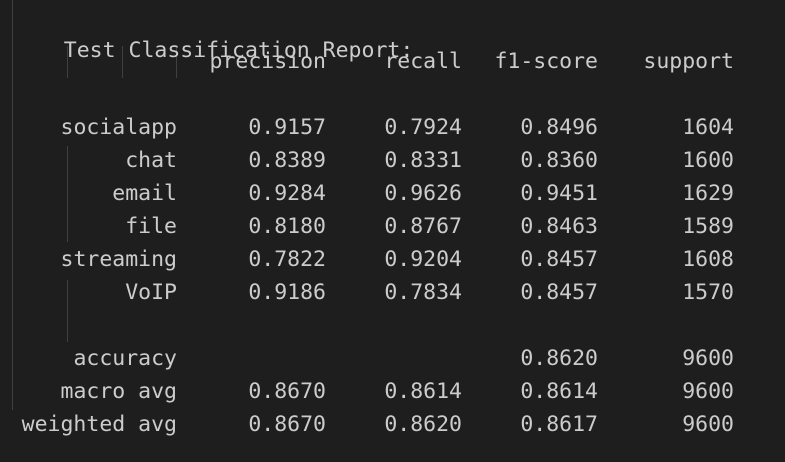 Image resolution: width=785 pixels, height=462 pixels. Describe the element at coordinates (392, 438) in the screenshot. I see `summary-row-weighted-avg: weighted avg 0.8670 0.8620 0.8617 9600` at that location.